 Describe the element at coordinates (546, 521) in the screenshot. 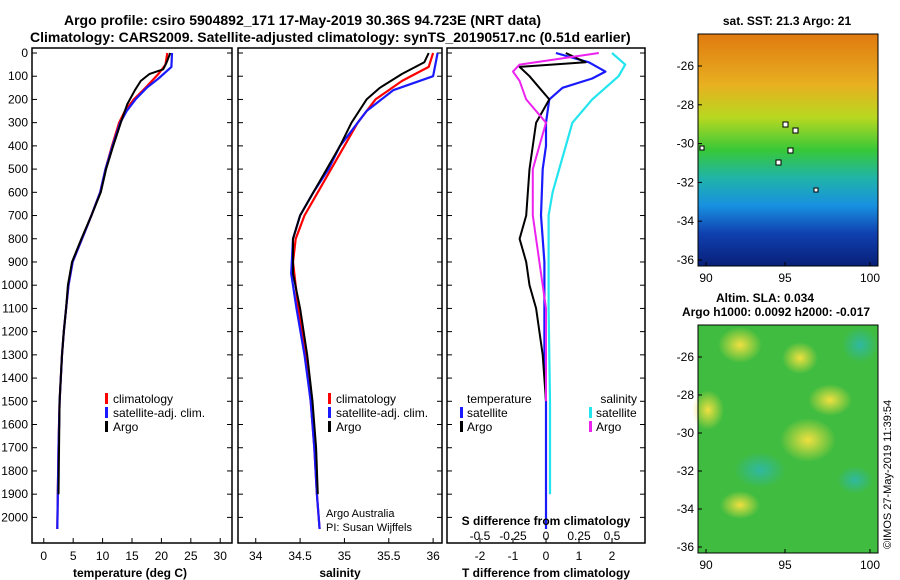

I see `s-difference-axis-label: S difference from climatology` at that location.